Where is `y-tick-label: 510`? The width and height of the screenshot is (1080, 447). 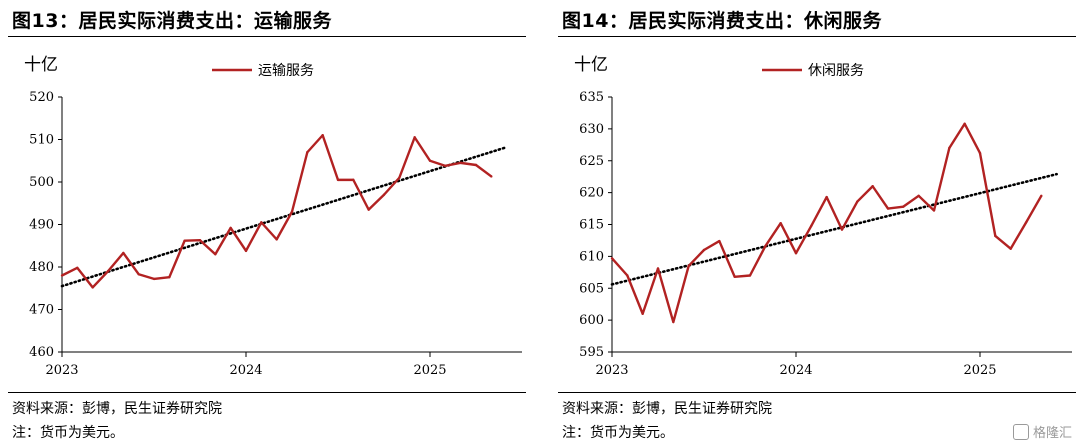
y-tick-label: 510 is located at coordinates (41, 140).